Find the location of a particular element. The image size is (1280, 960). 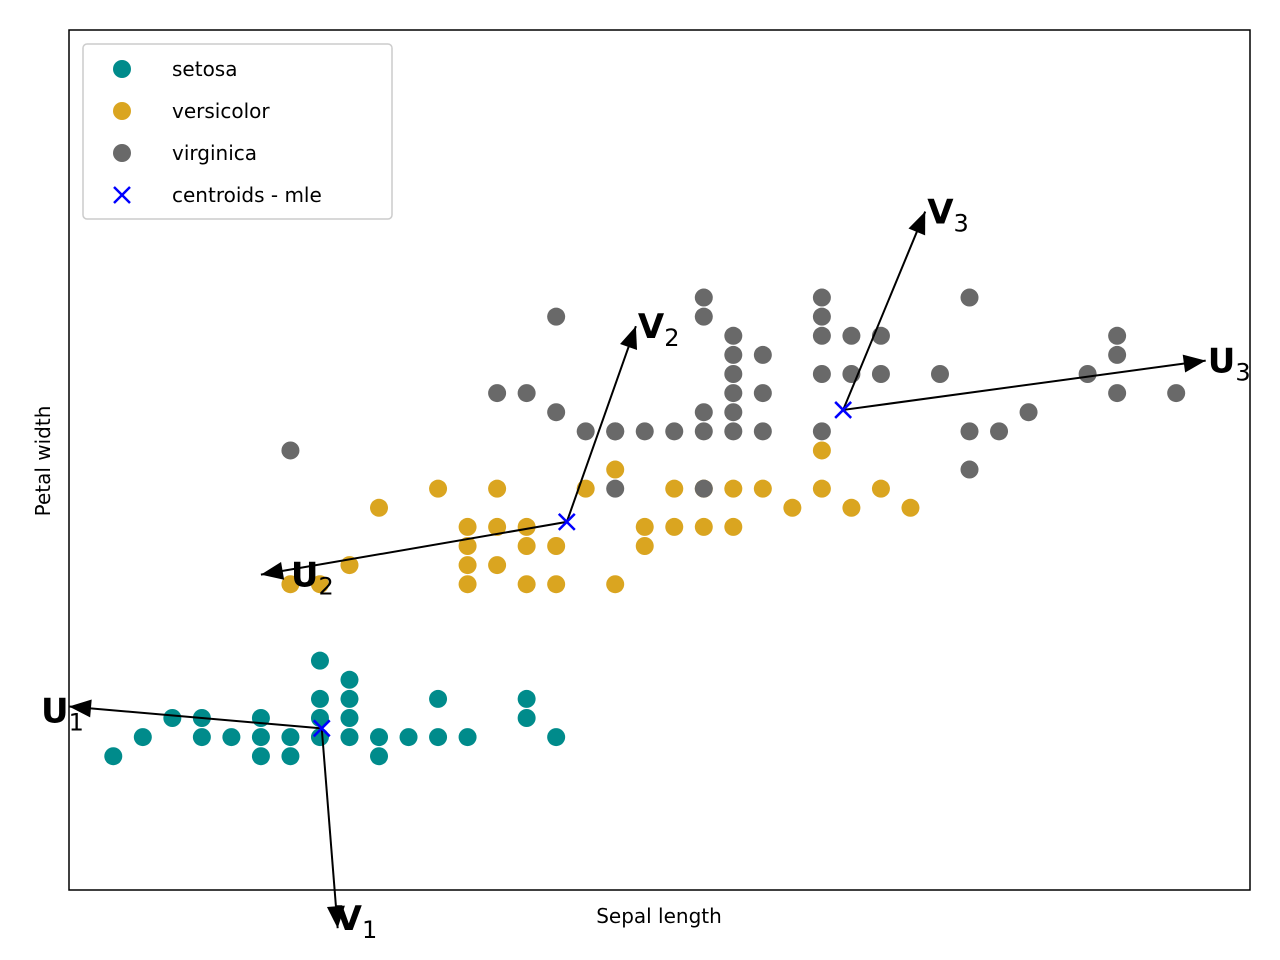

y-axis-label: Petal width is located at coordinates (43, 461).